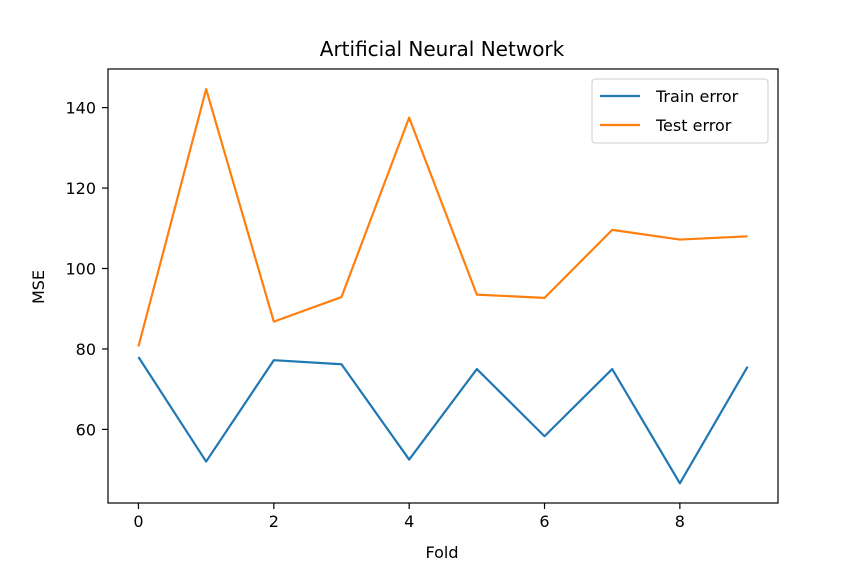 The height and width of the screenshot is (576, 864). Describe the element at coordinates (697, 96) in the screenshot. I see `legend-label-train-error: Train error` at that location.